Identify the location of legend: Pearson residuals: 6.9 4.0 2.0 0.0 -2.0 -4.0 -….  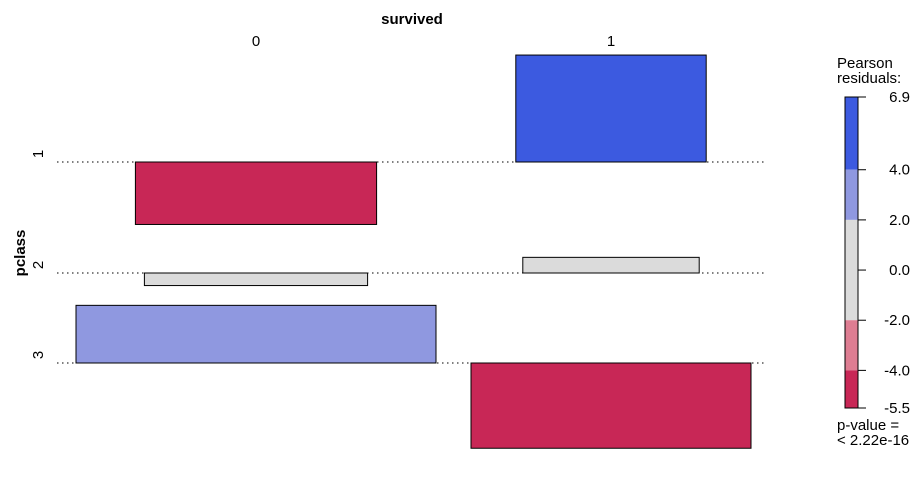
(873, 252).